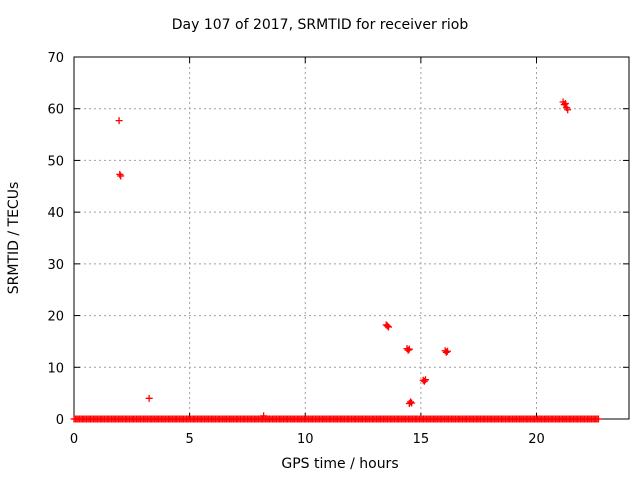 This screenshot has height=480, width=640. Describe the element at coordinates (305, 439) in the screenshot. I see `x-tick-label: 10` at that location.